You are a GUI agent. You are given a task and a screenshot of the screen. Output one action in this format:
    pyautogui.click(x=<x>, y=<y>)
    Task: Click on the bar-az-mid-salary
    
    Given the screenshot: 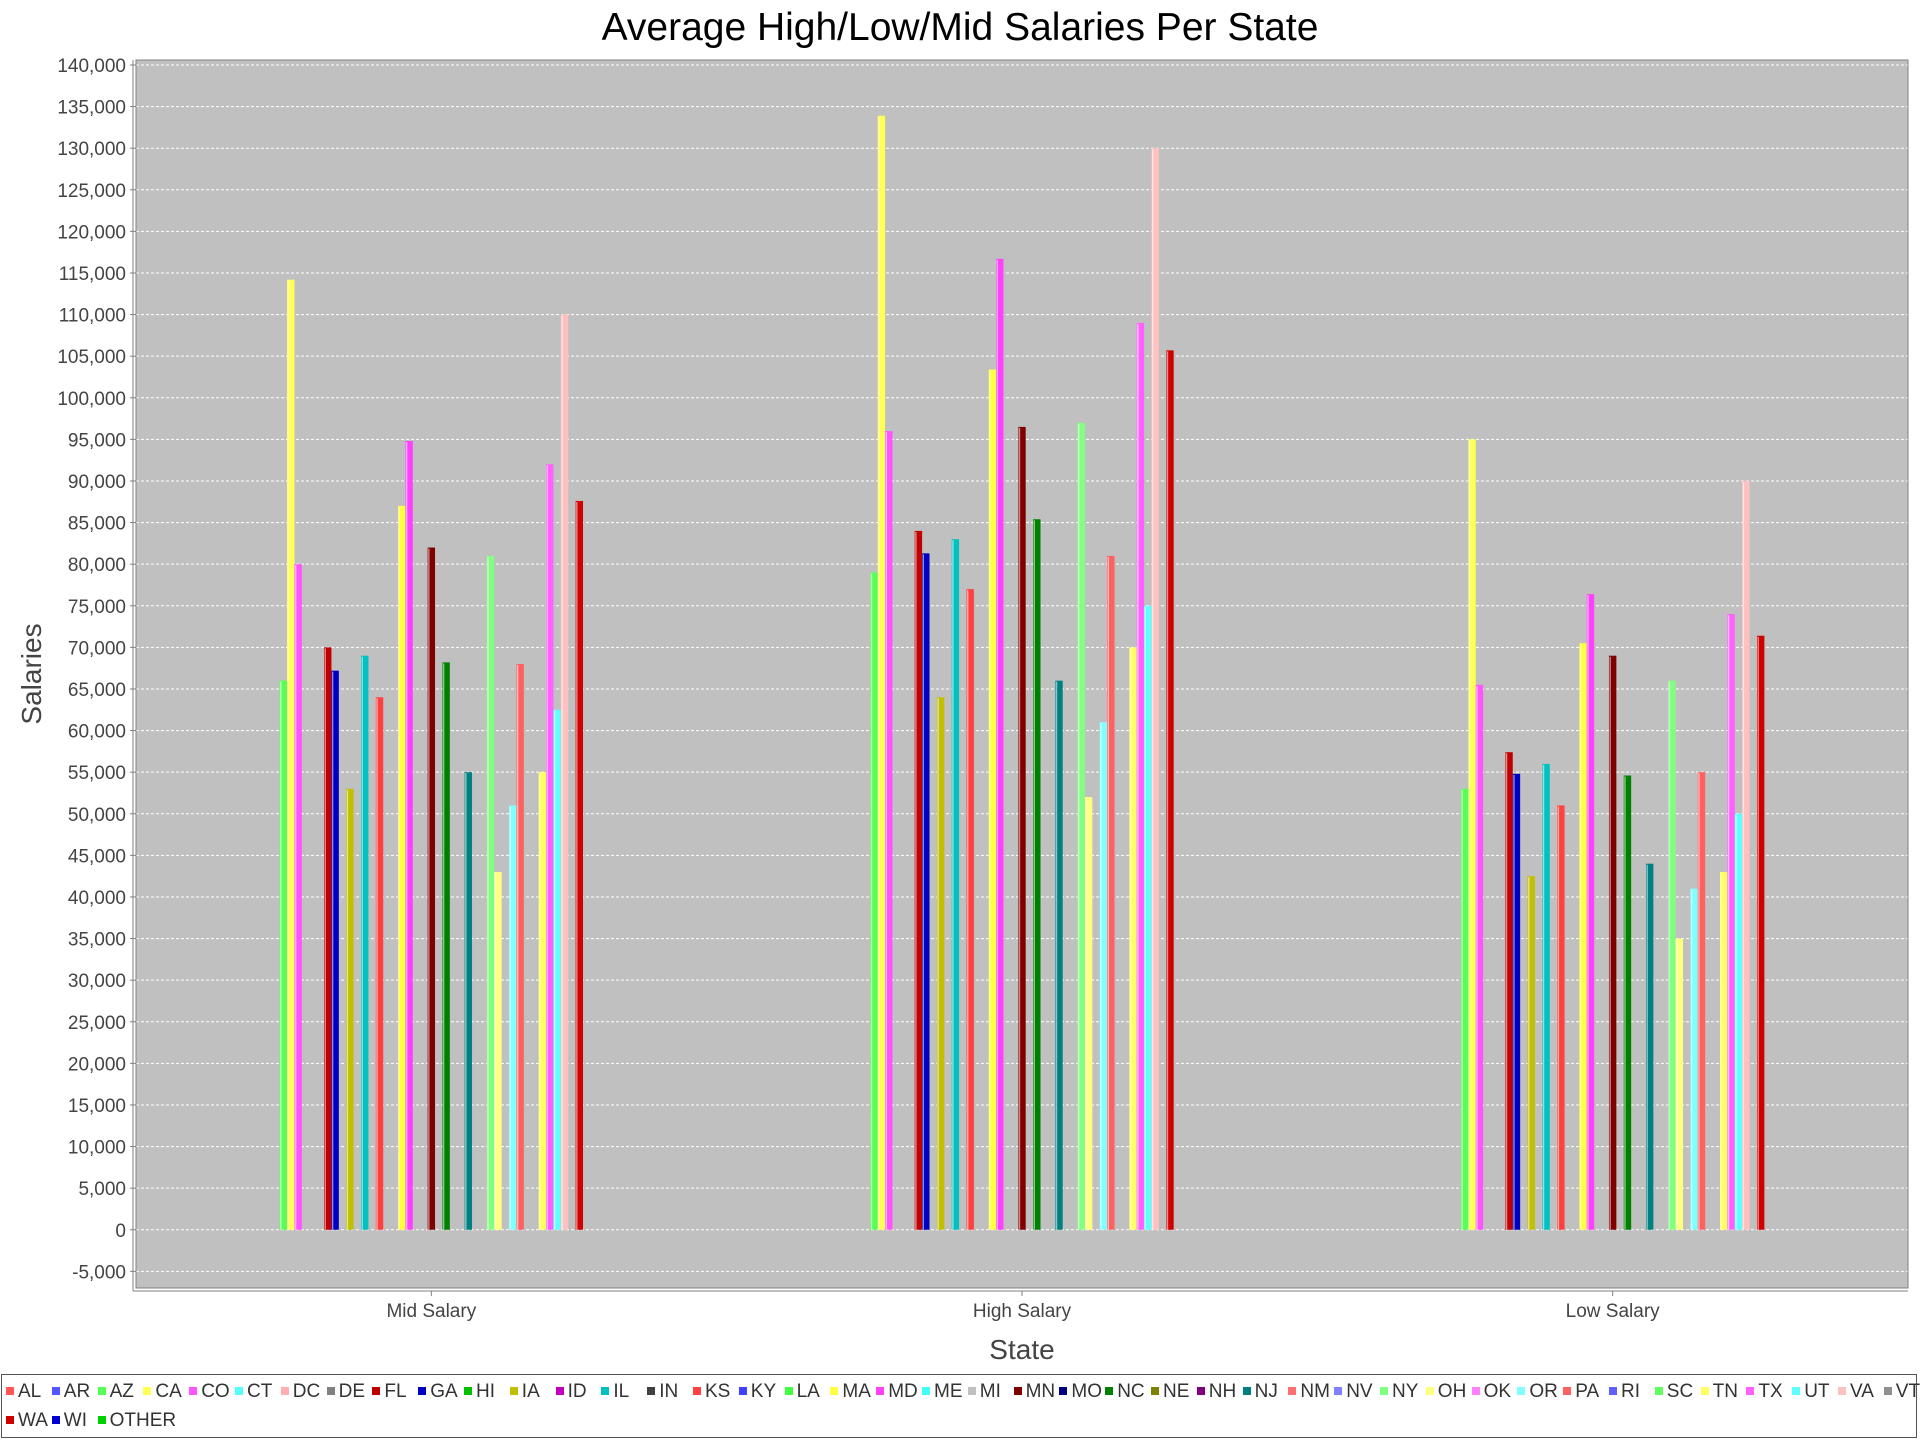 What is the action you would take?
    pyautogui.click(x=283, y=955)
    